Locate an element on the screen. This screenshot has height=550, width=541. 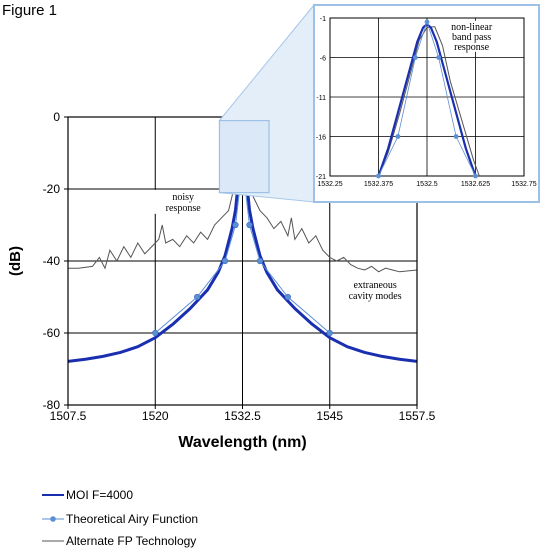
x-tick-label: 1545 is located at coordinates (329, 416).